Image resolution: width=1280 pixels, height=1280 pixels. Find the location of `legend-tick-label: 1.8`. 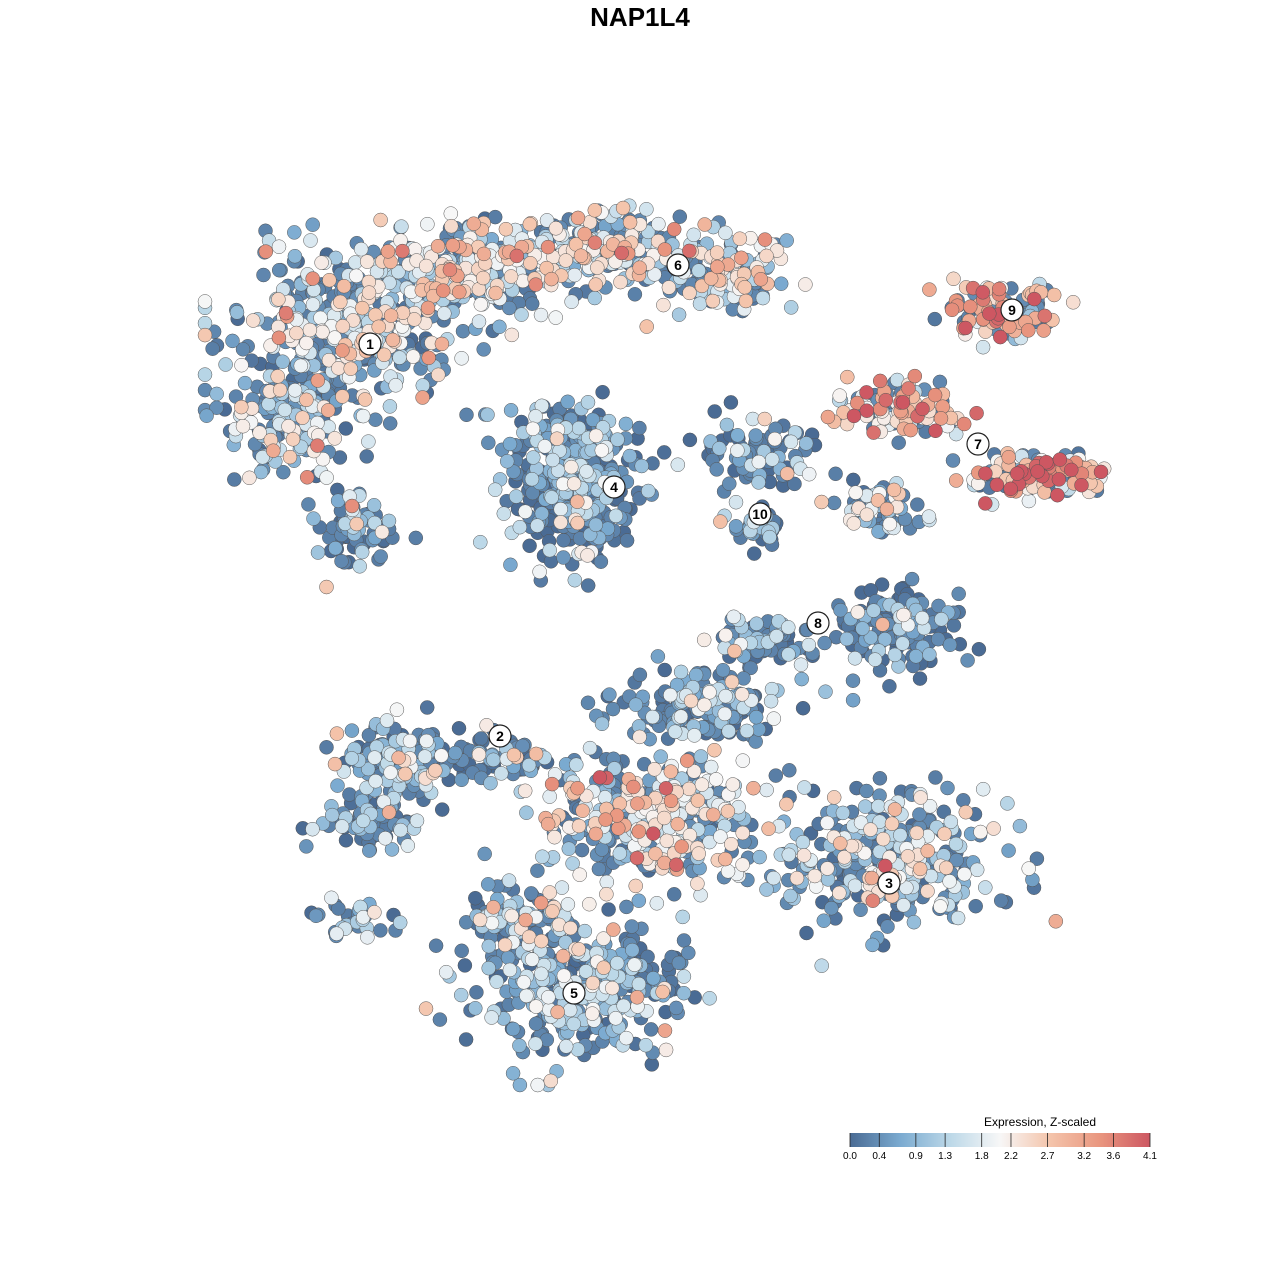

legend-tick-label: 1.8 is located at coordinates (982, 1156).